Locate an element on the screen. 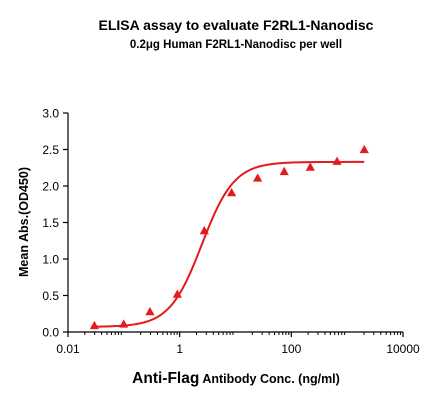  x-tick-label: 1 is located at coordinates (179, 349).